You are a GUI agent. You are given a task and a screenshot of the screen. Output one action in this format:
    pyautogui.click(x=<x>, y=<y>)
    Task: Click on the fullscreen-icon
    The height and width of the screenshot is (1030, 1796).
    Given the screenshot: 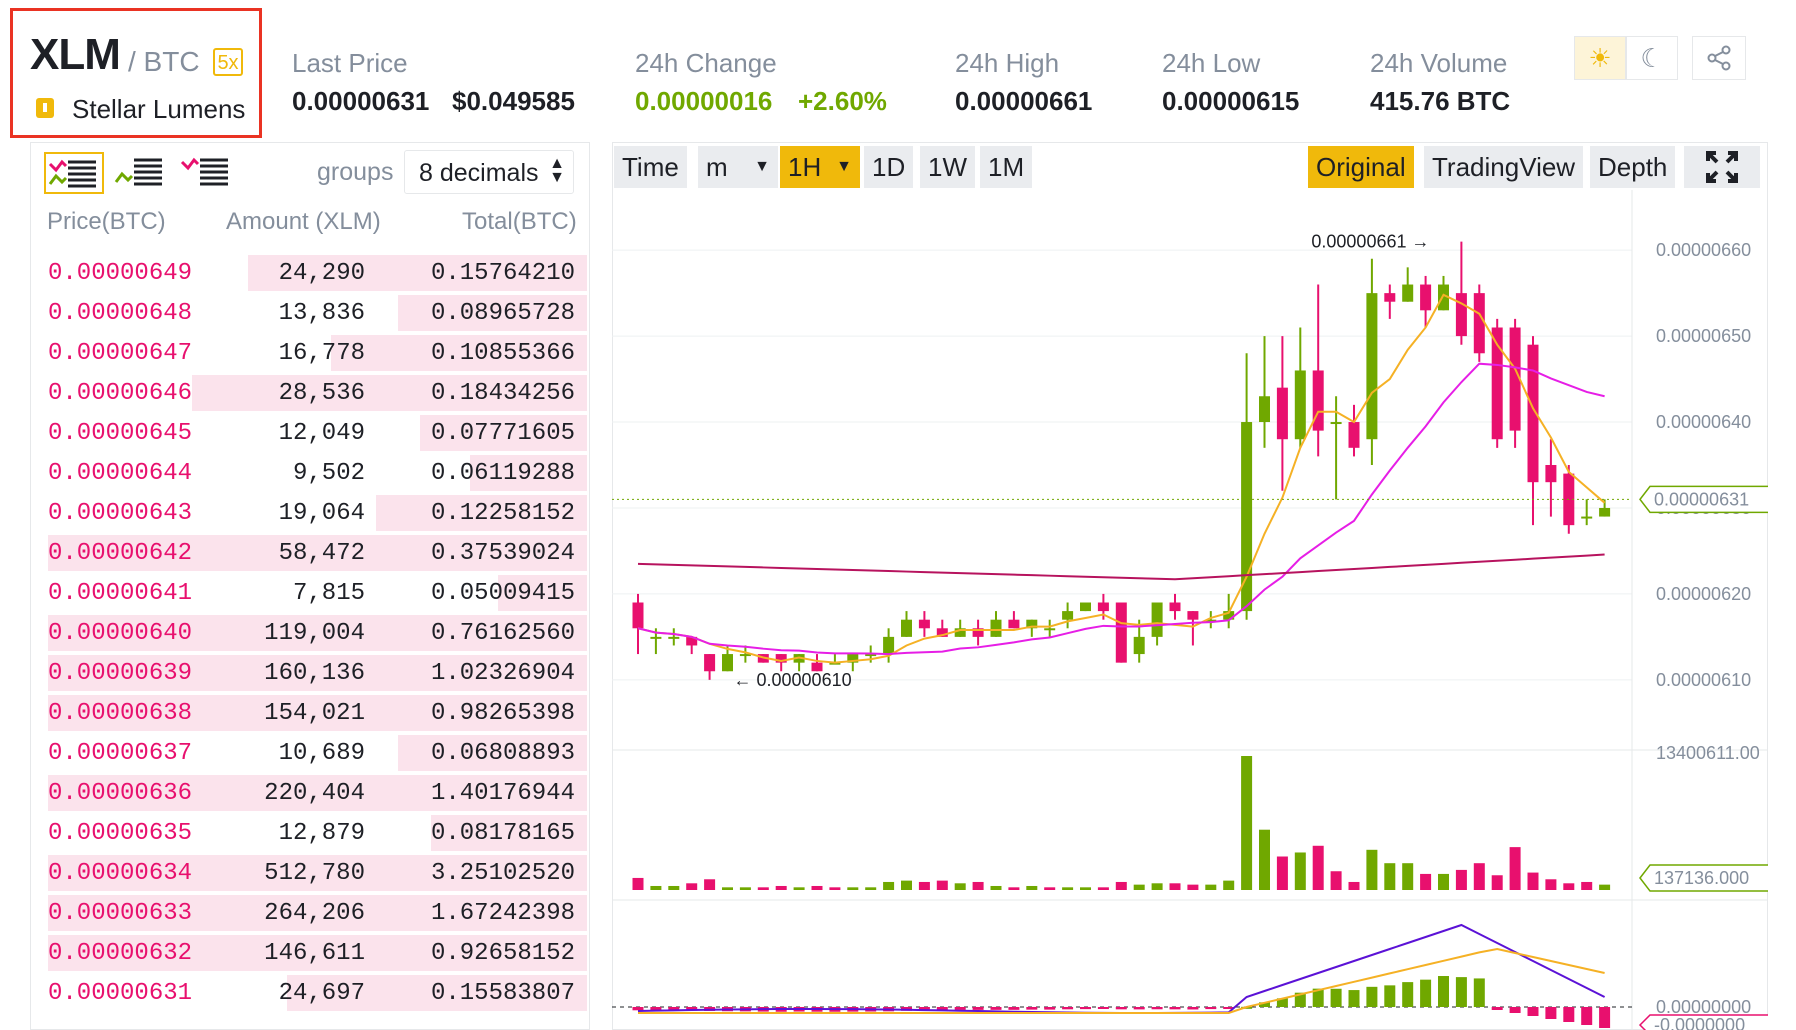 What is the action you would take?
    pyautogui.click(x=1722, y=167)
    